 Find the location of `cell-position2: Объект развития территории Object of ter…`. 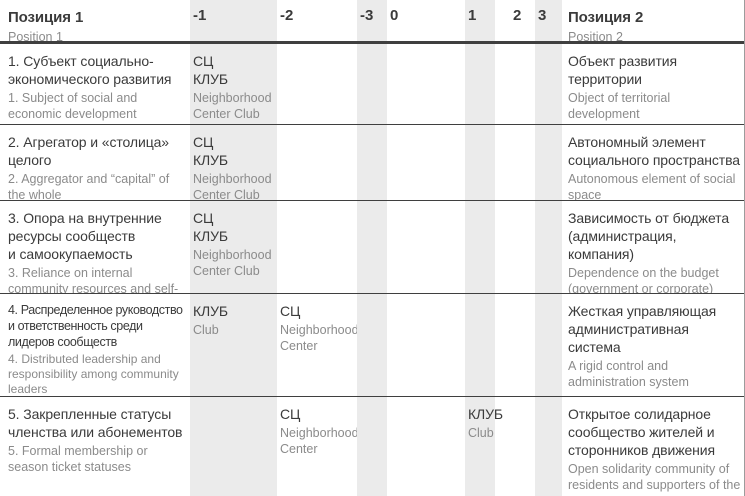

cell-position2: Объект развития территории Object of ter… is located at coordinates (653, 84).